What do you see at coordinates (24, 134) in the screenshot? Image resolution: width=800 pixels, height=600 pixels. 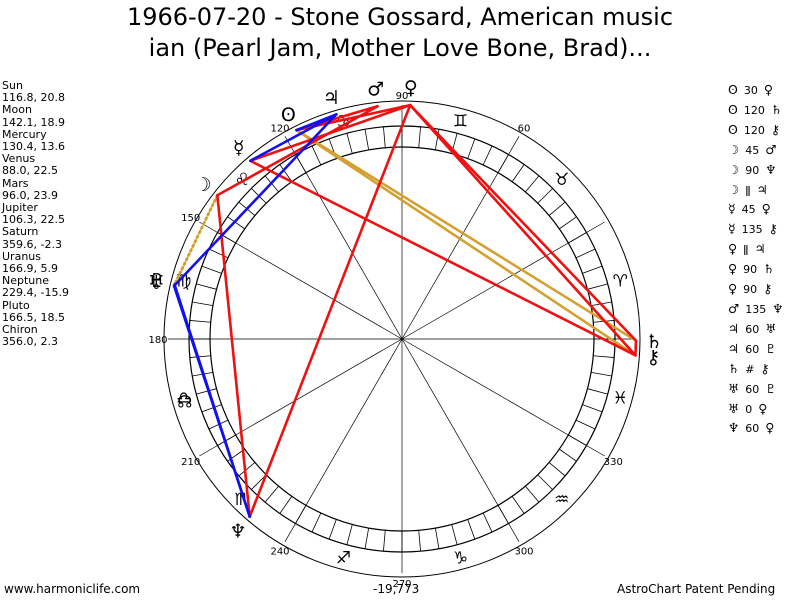 I see `planet-name-mercury: Mercury` at bounding box center [24, 134].